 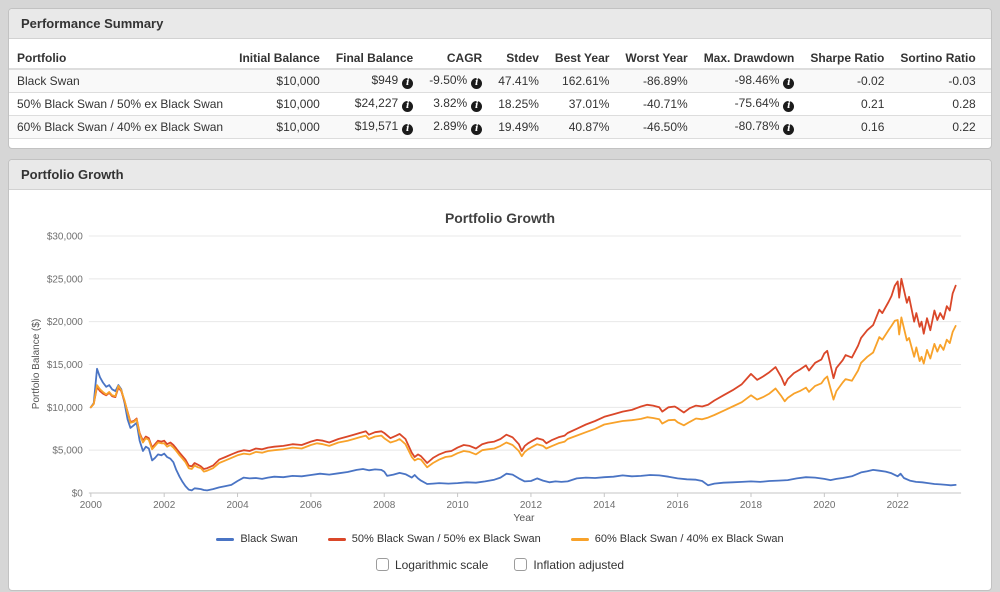 I want to click on x-tick-label: 2002, so click(x=164, y=505).